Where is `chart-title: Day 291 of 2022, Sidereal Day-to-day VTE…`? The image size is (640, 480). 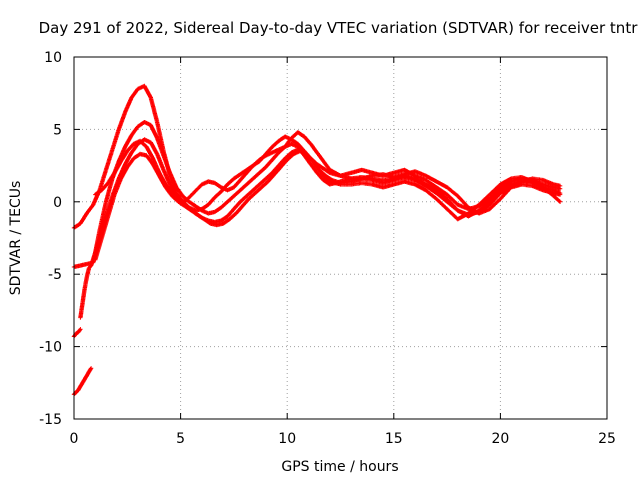
chart-title: Day 291 of 2022, Sidereal Day-to-day VTE… is located at coordinates (339, 28).